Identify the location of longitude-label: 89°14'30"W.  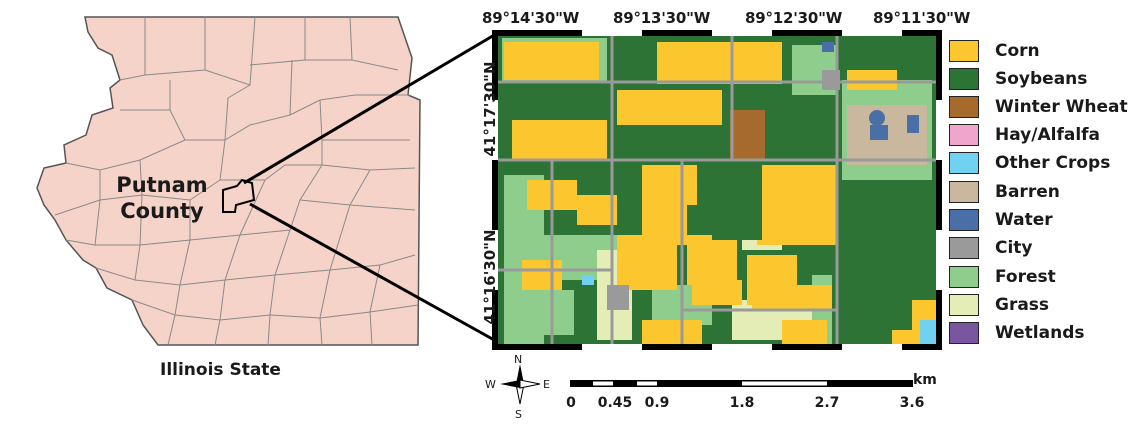
(531, 18).